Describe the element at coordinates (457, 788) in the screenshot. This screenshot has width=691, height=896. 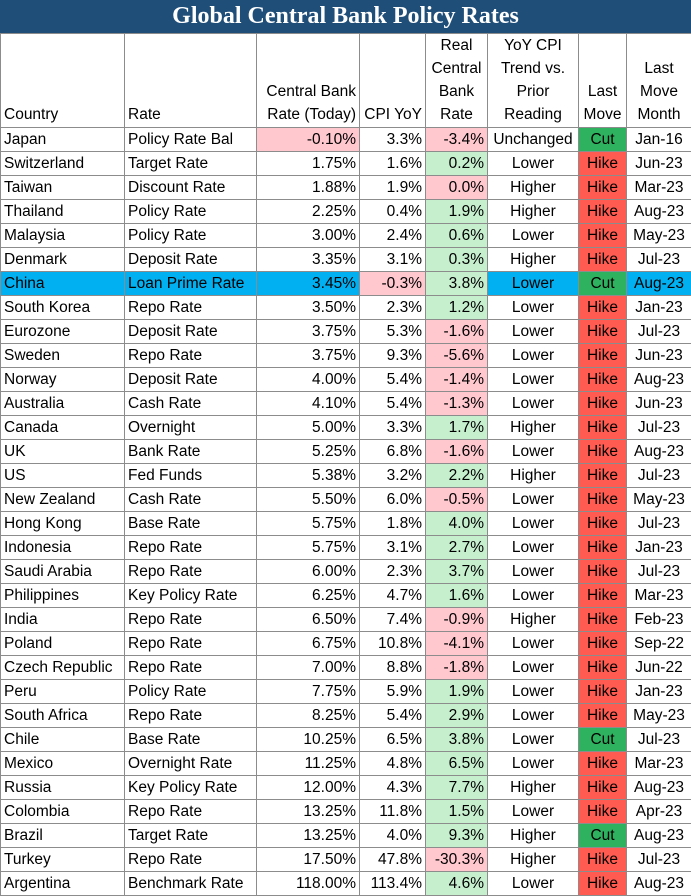
I see `real-rate-cell: 7.7%` at that location.